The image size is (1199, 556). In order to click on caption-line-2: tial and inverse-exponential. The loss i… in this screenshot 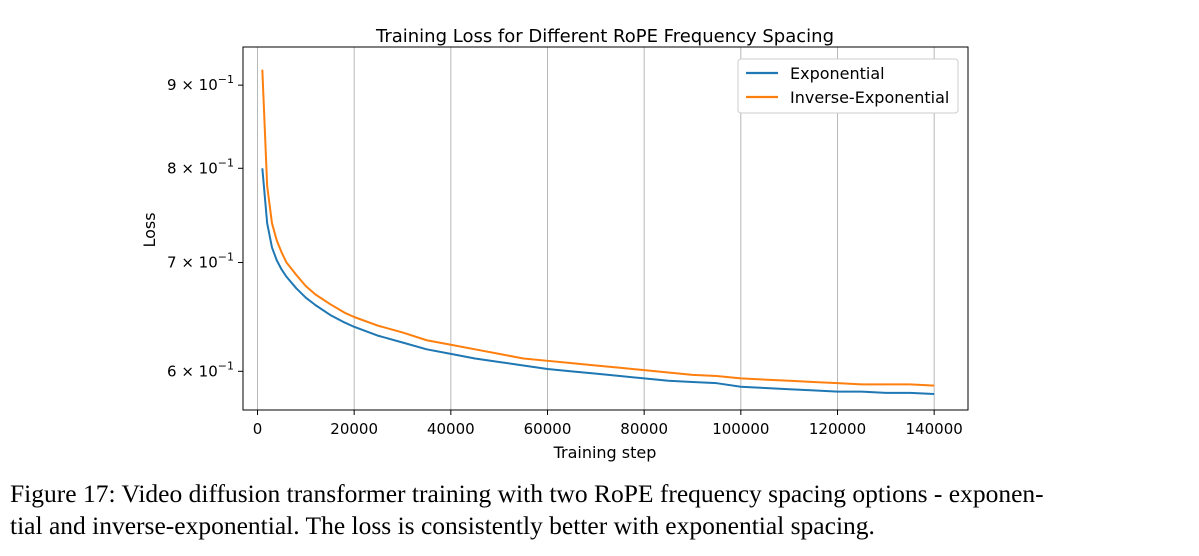, I will do `click(442, 525)`.